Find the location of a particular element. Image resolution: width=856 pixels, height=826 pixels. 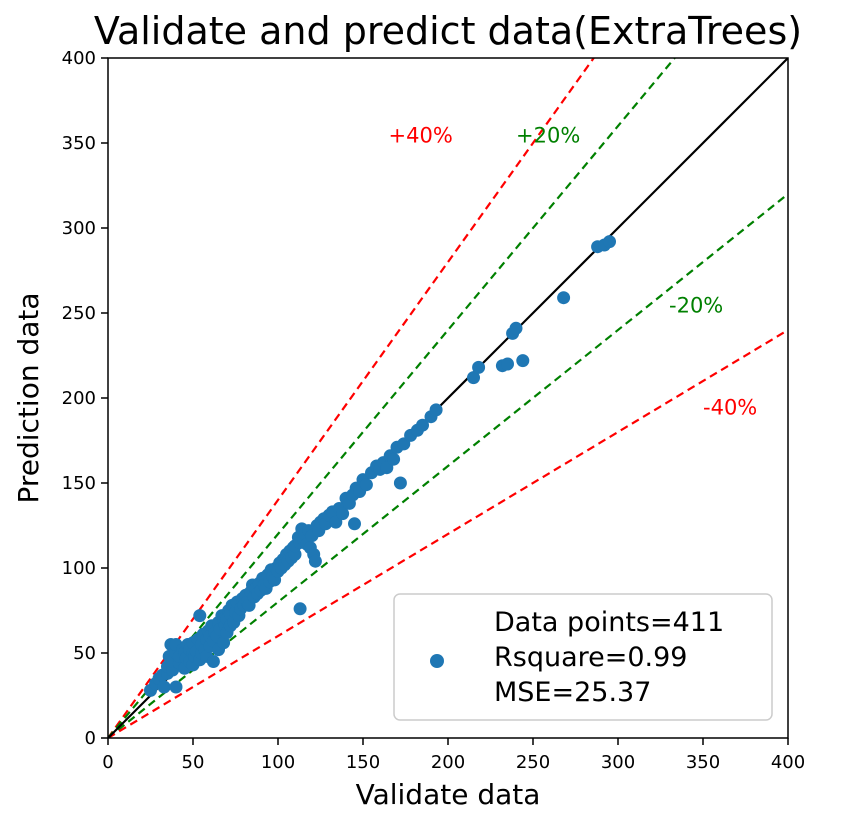

x-tick-label: 100 is located at coordinates (278, 762).